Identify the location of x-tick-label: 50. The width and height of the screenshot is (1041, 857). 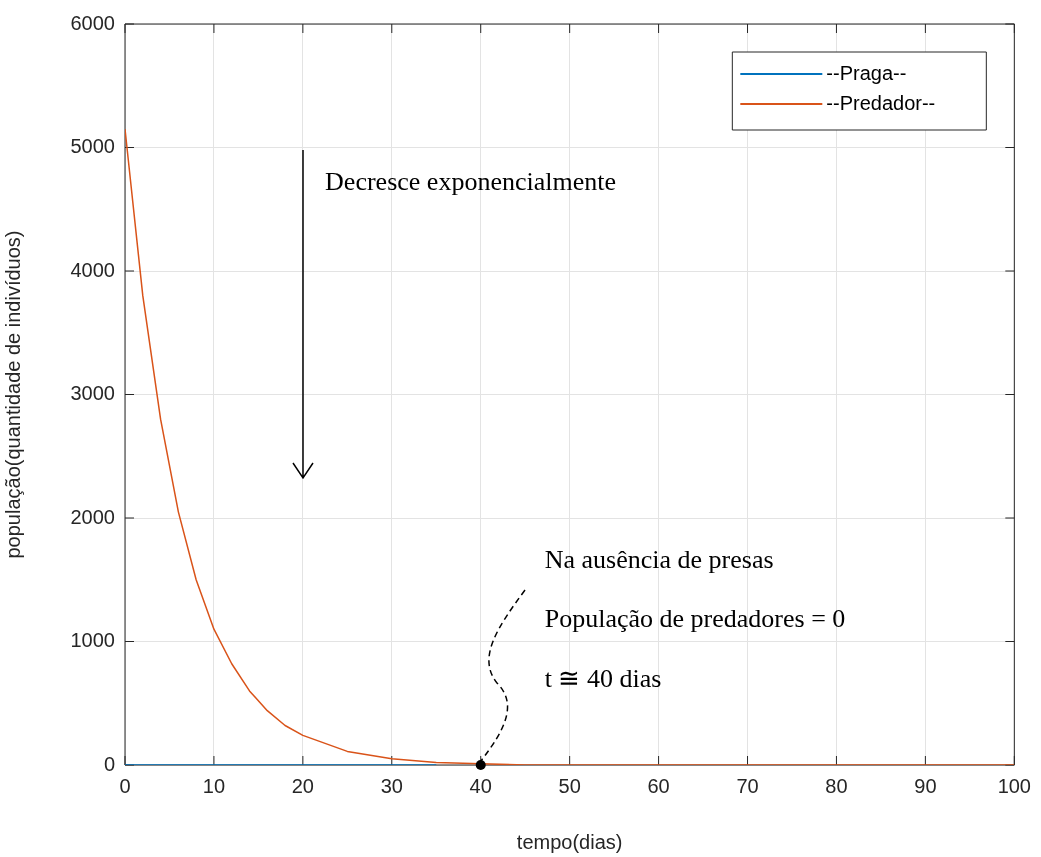
(569, 785).